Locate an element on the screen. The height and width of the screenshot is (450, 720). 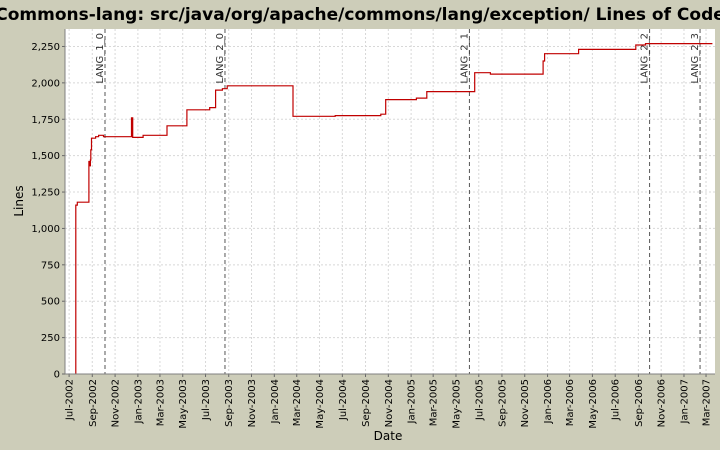
x-tick-label: May-2005 is located at coordinates (456, 404).